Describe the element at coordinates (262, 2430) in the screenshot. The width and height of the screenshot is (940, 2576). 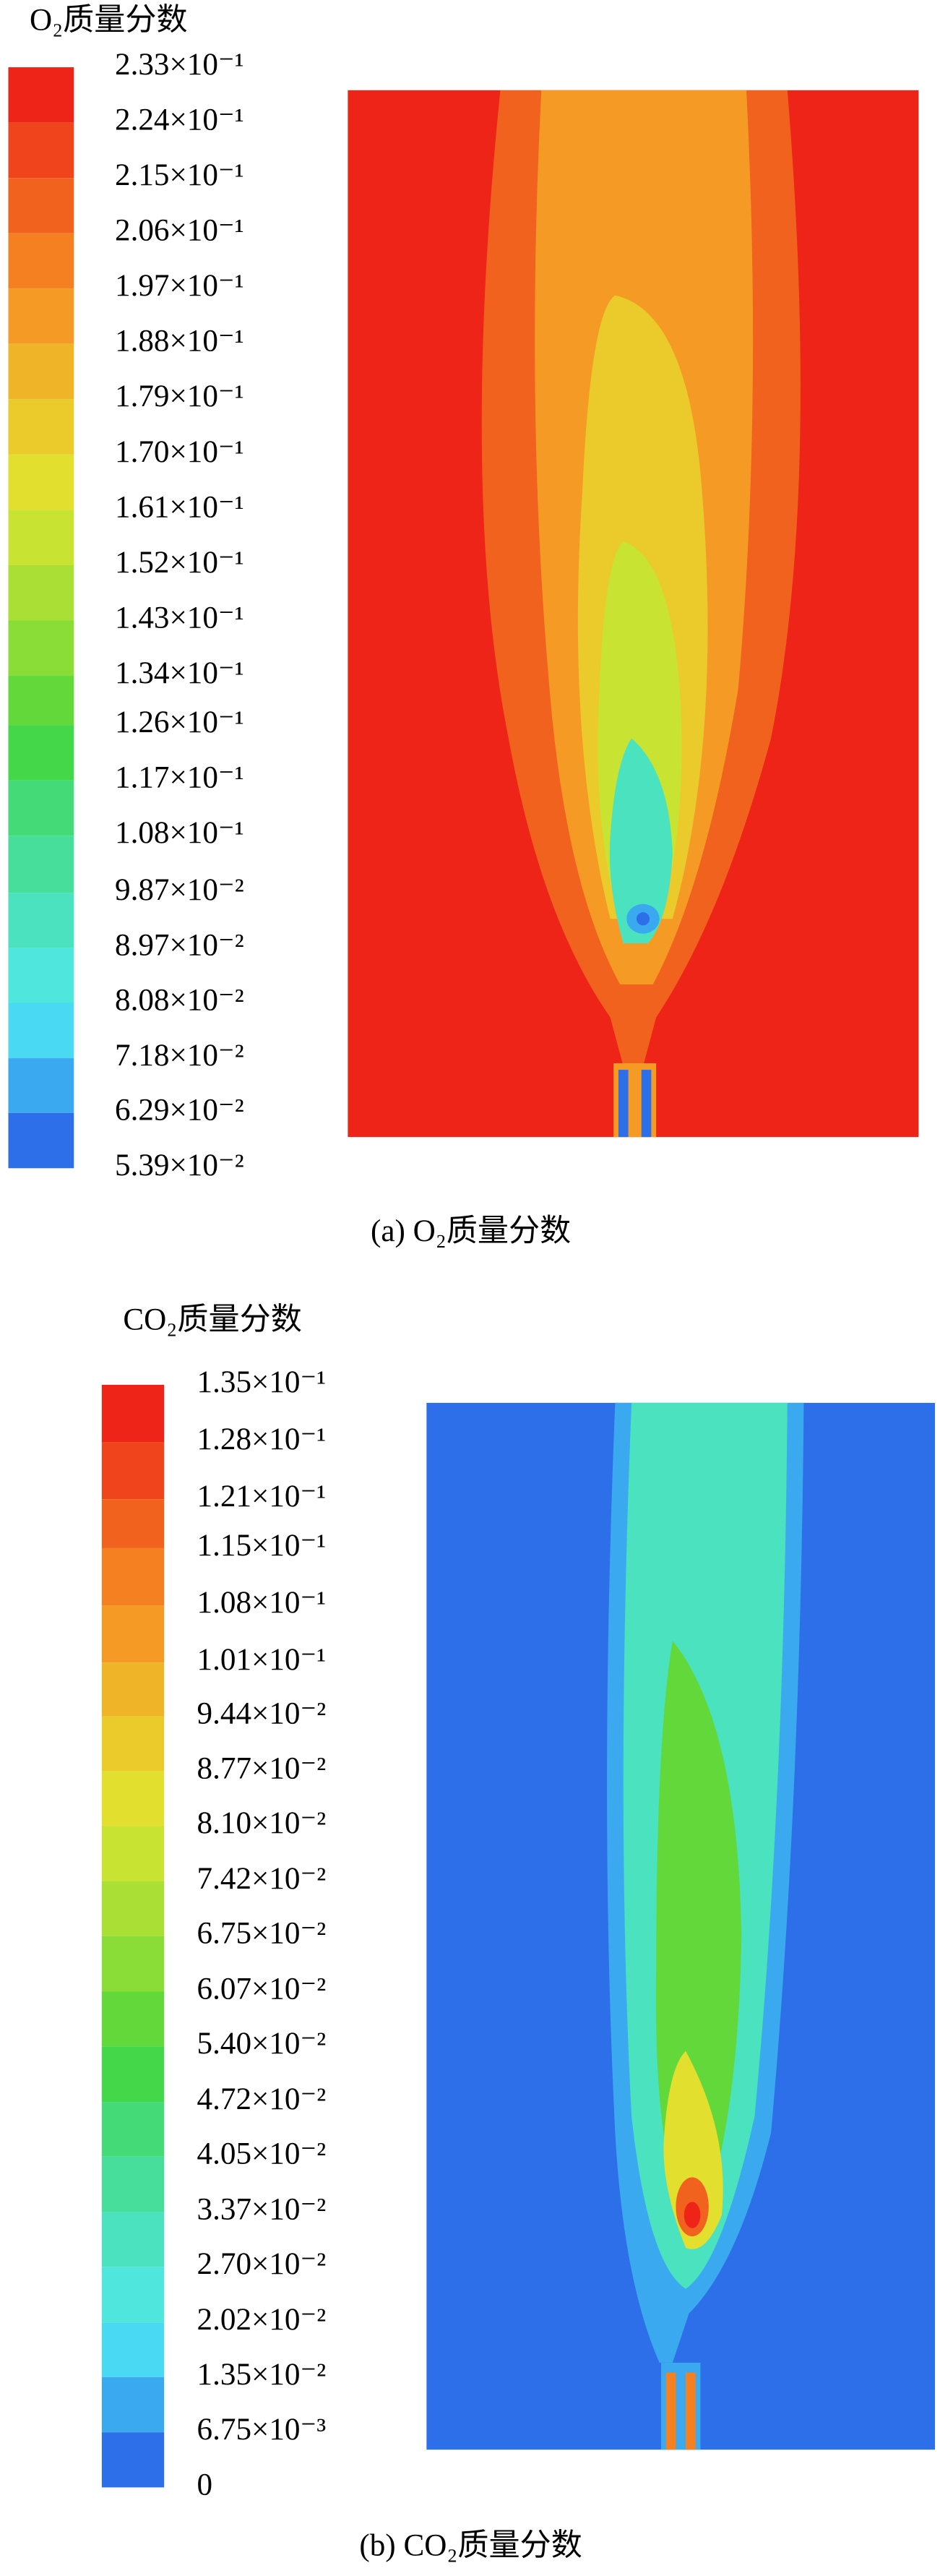
I see `colorbar-tick-label: 6.75×10⁻³` at that location.